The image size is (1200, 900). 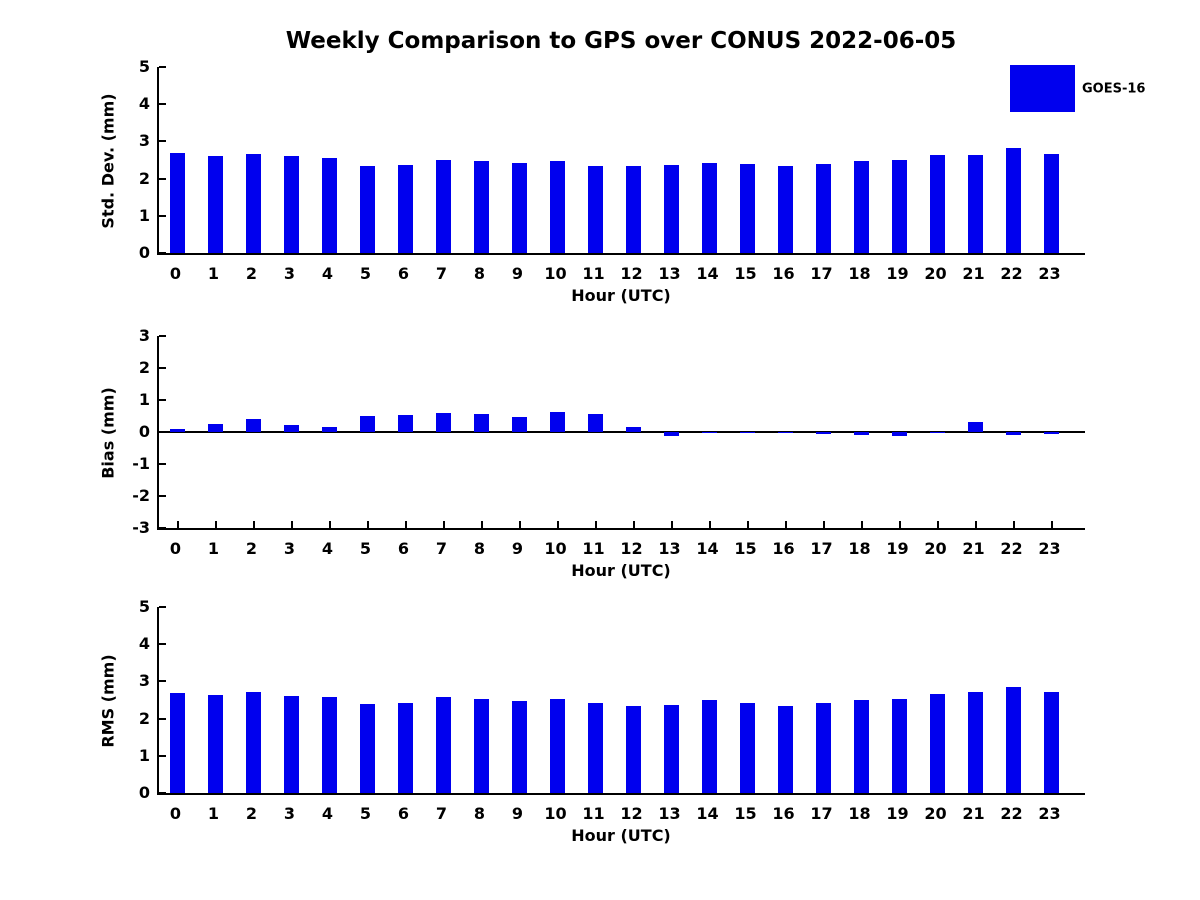 What do you see at coordinates (821, 548) in the screenshot?
I see `x-tick-label: 17` at bounding box center [821, 548].